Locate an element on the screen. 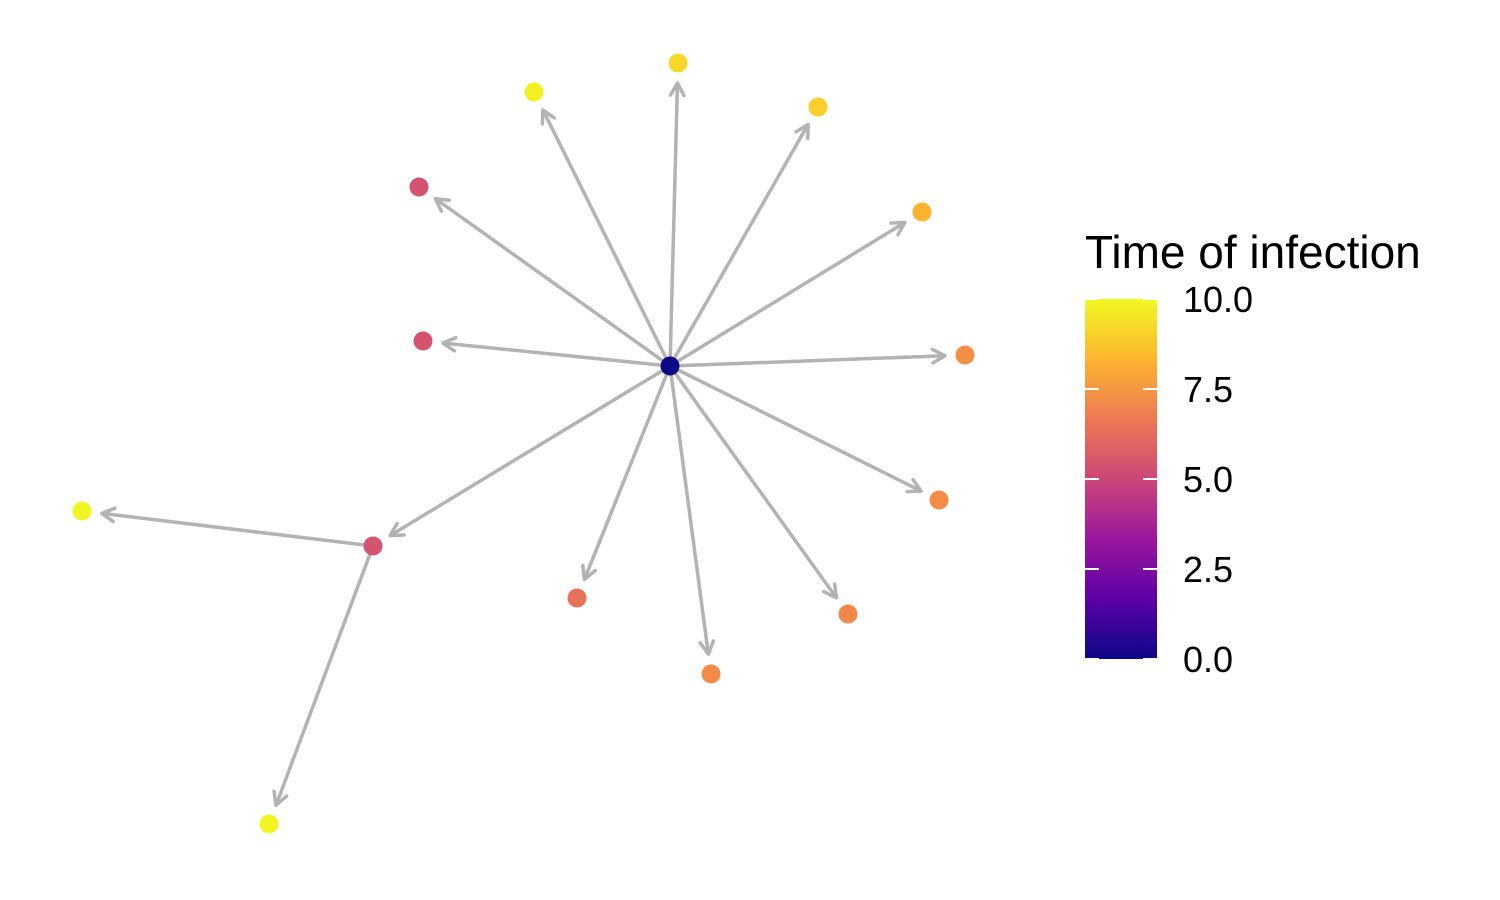 The width and height of the screenshot is (1500, 900). legend: Time of infection 10.0 7.5 5.0 2.5 0.0 is located at coordinates (1253, 453).